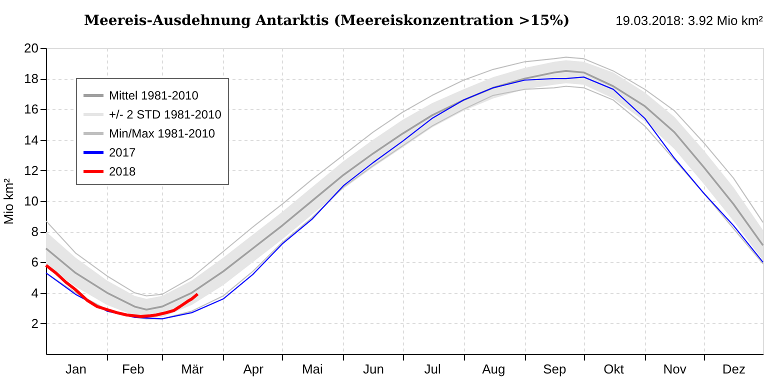 The image size is (768, 384). Describe the element at coordinates (34, 323) in the screenshot. I see `y-tick-label: 2` at that location.